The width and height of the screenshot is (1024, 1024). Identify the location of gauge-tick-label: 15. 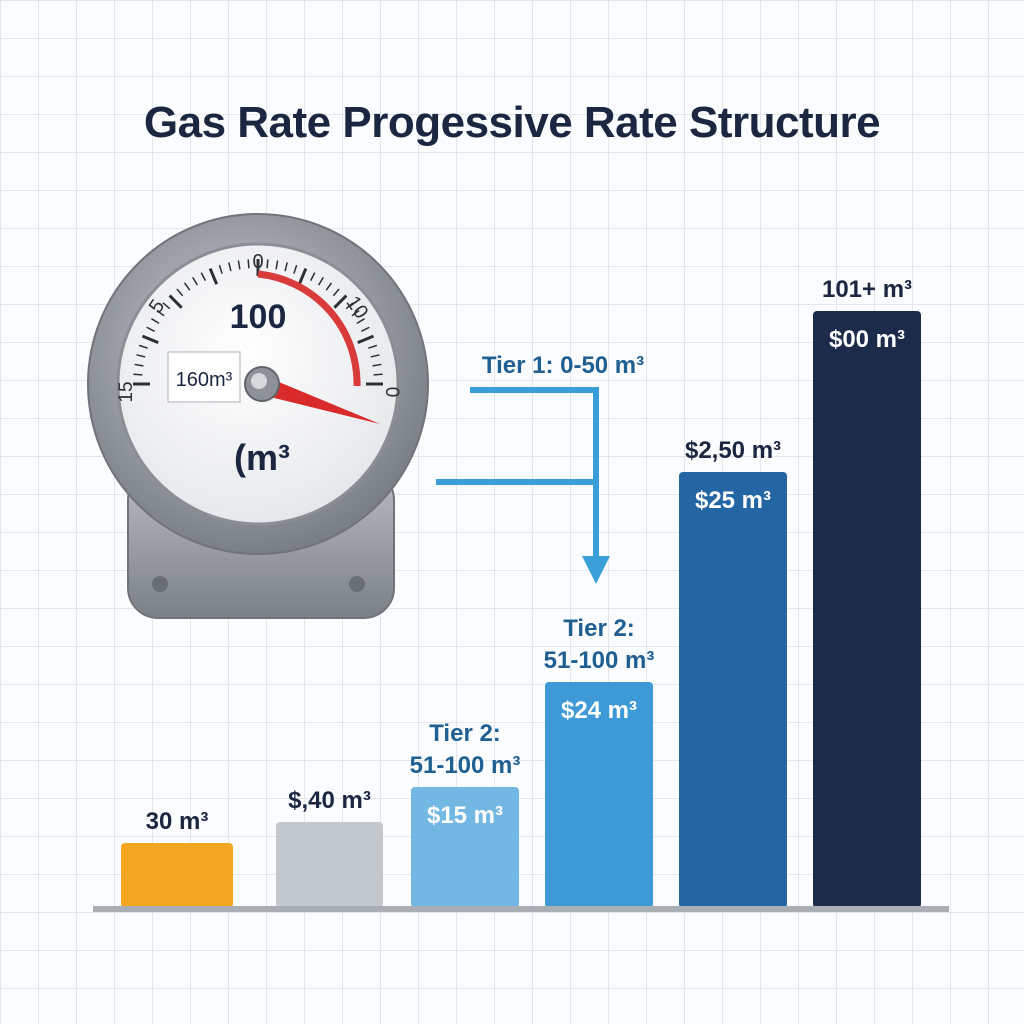
(126, 391).